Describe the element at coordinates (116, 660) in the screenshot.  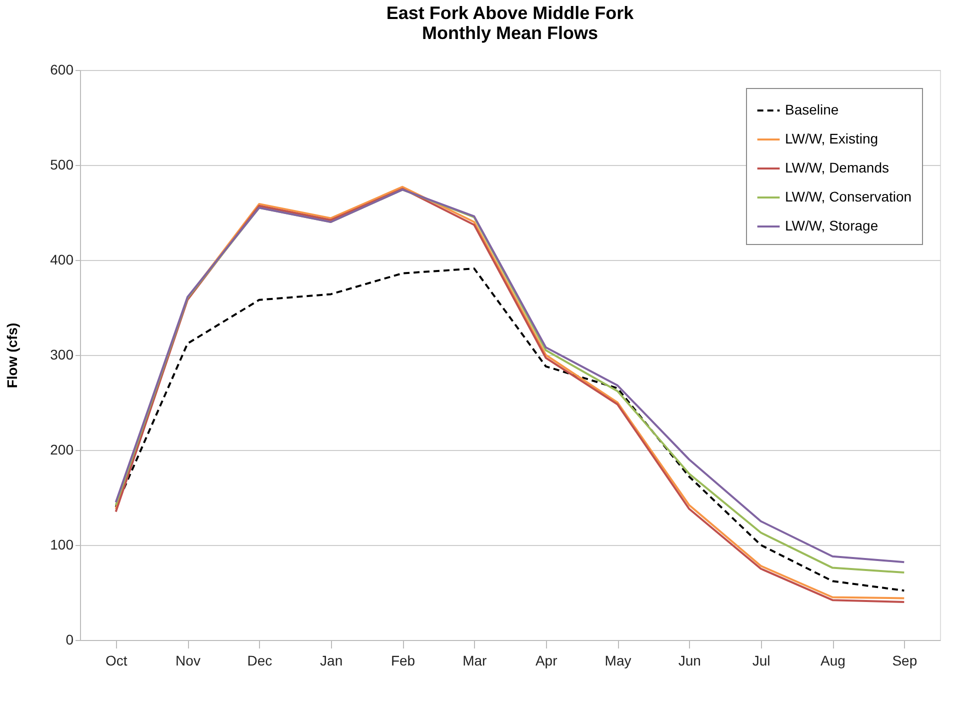
I see `x-tick-label: Oct` at that location.